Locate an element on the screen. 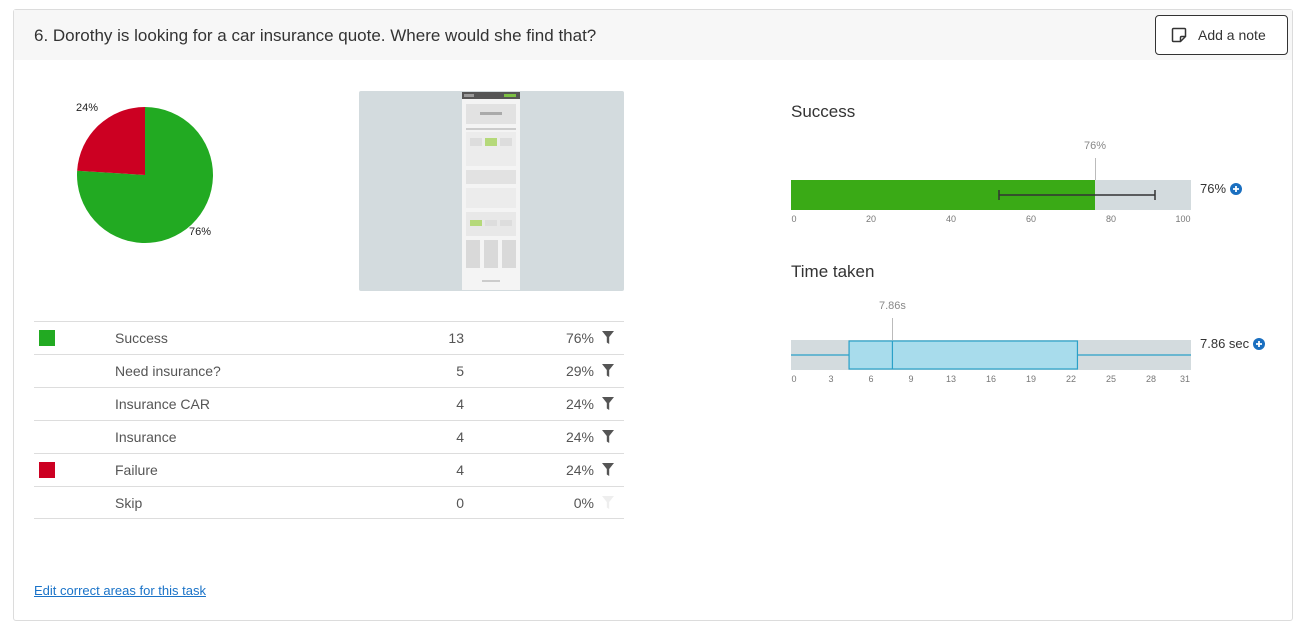 The width and height of the screenshot is (1303, 634). result-row-need-insurance: Need insurance? 5 29% is located at coordinates (329, 370).